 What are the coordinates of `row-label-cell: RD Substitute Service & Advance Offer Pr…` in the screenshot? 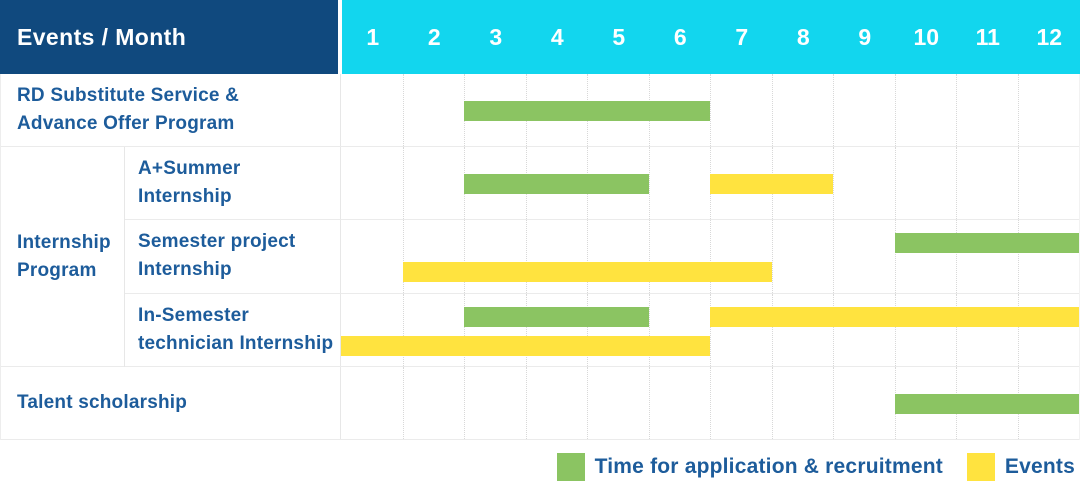 It's located at (171, 110).